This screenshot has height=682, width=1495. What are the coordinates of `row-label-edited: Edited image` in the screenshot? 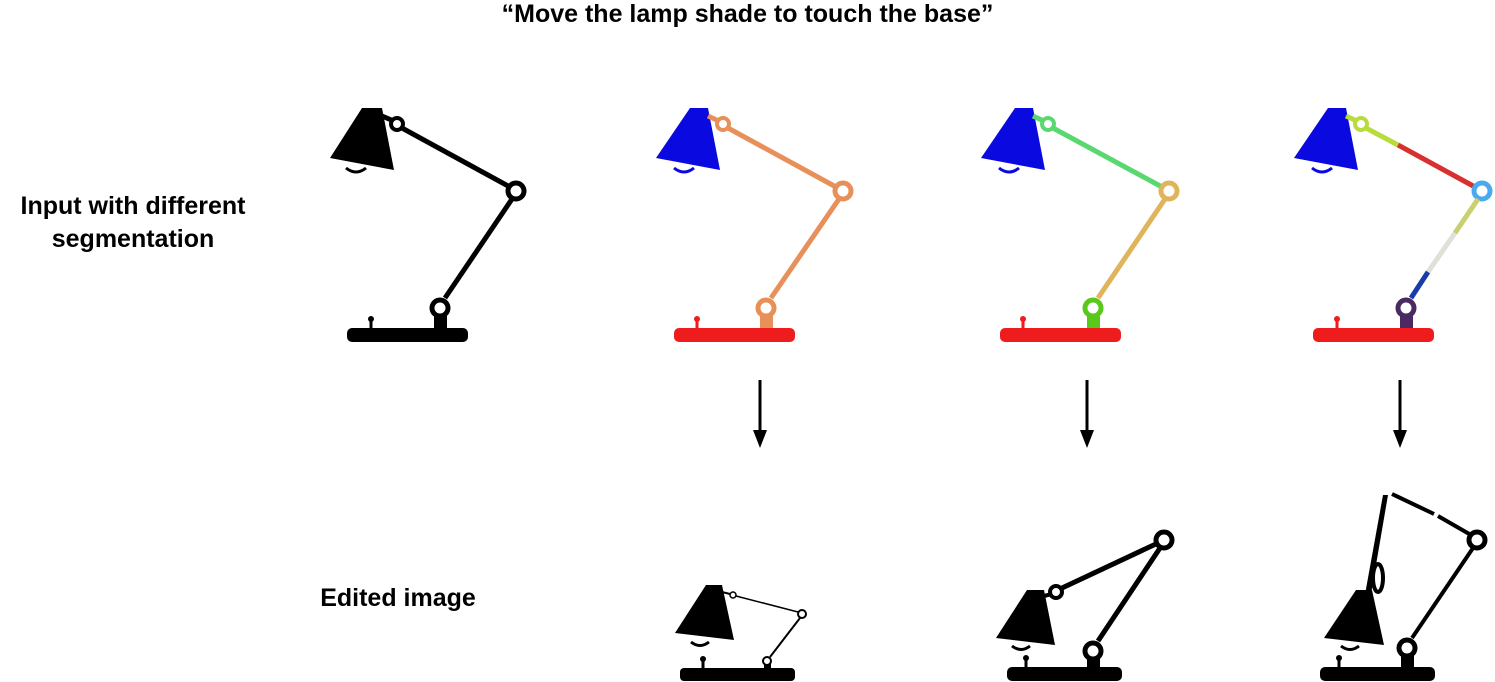 It's located at (398, 598).